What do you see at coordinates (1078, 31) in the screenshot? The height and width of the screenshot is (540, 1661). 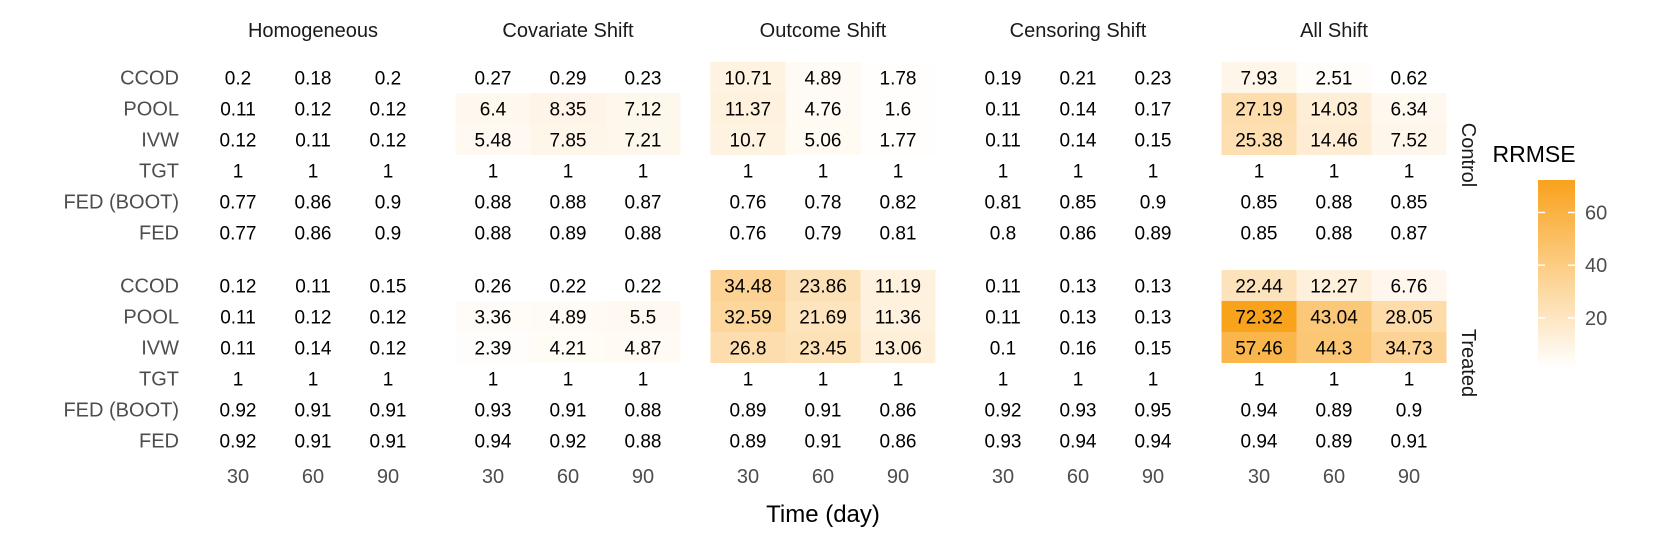 I see `panel-title: Censoring Shift` at bounding box center [1078, 31].